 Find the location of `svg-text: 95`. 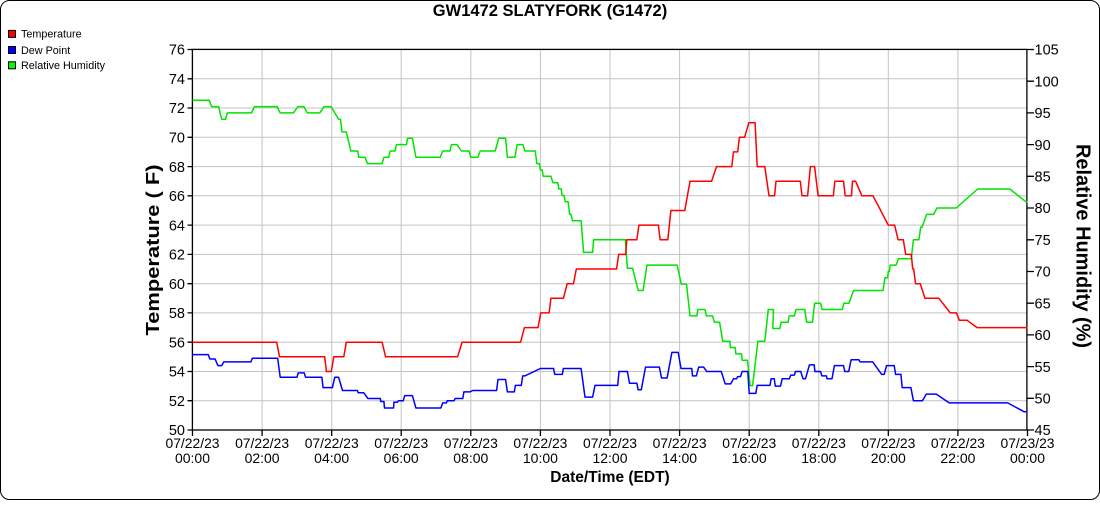

svg-text: 95 is located at coordinates (1043, 114).